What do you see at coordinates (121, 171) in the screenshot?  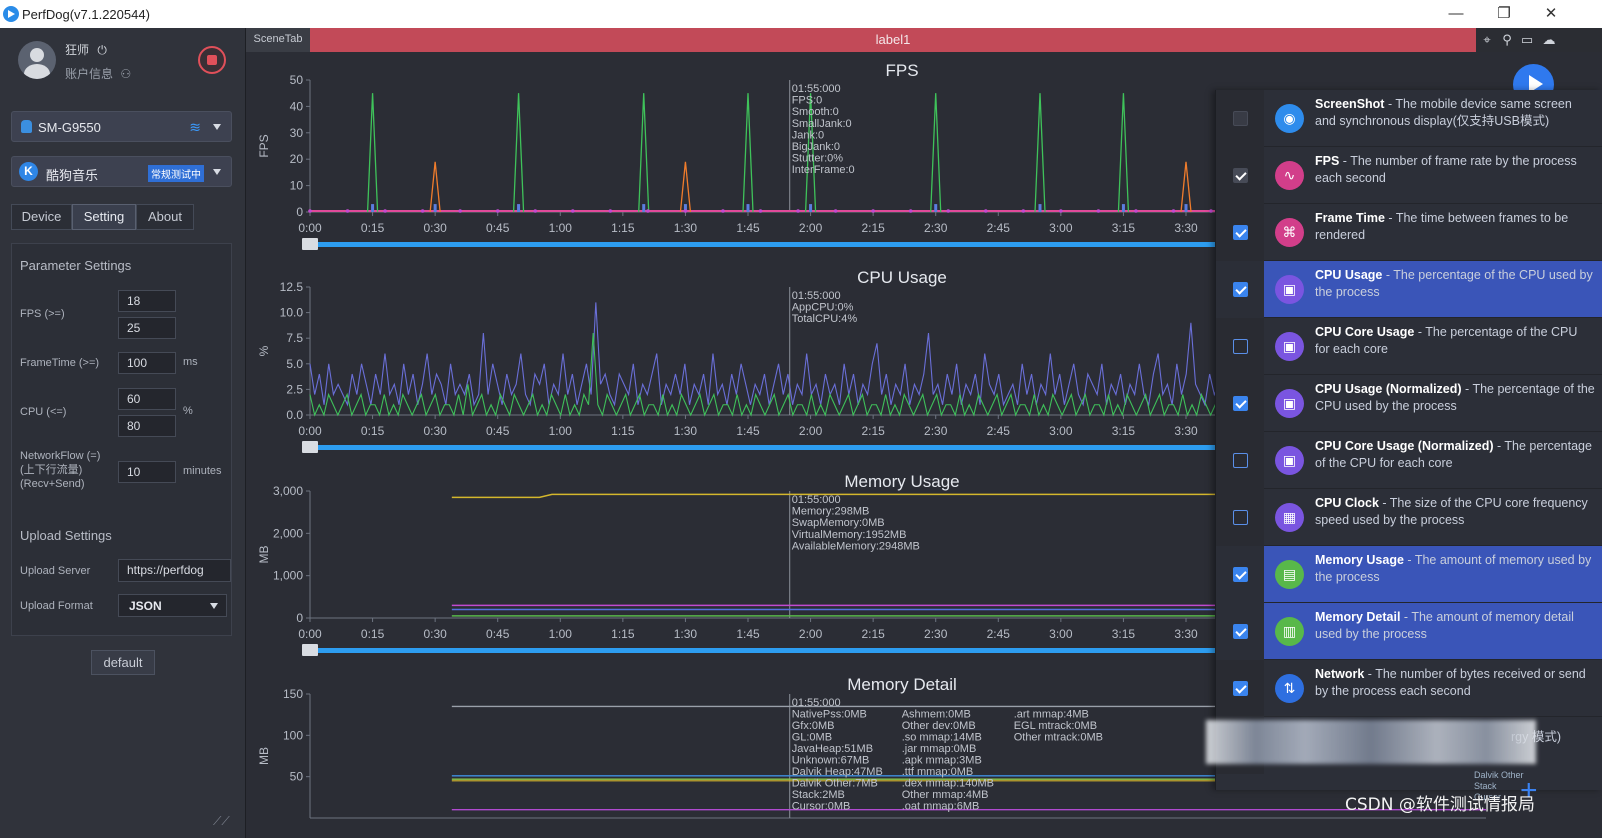 I see `app-select: K 酷狗音乐 常规测试中` at bounding box center [121, 171].